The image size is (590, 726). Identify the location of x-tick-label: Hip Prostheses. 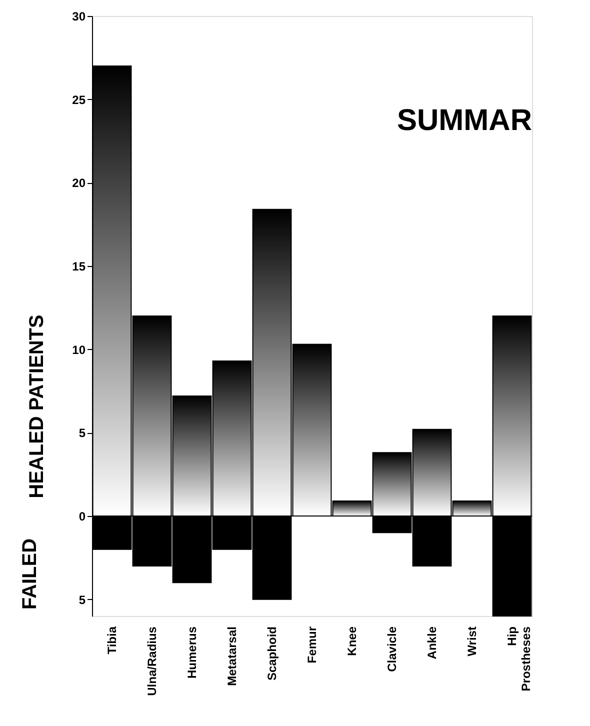
(519, 659).